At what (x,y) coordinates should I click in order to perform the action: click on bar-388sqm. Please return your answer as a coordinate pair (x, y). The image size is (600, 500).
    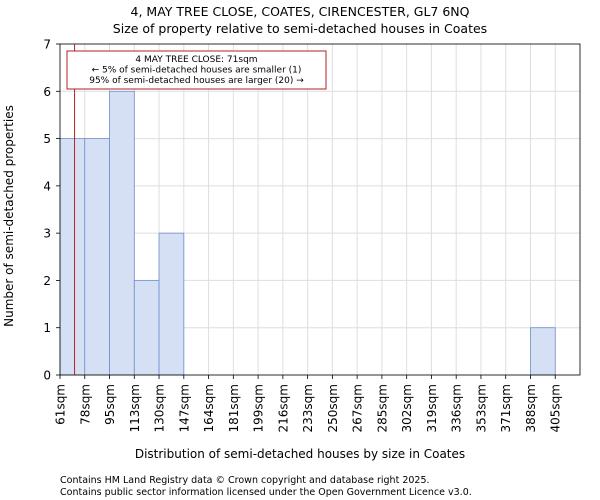
    Looking at the image, I should click on (543, 351).